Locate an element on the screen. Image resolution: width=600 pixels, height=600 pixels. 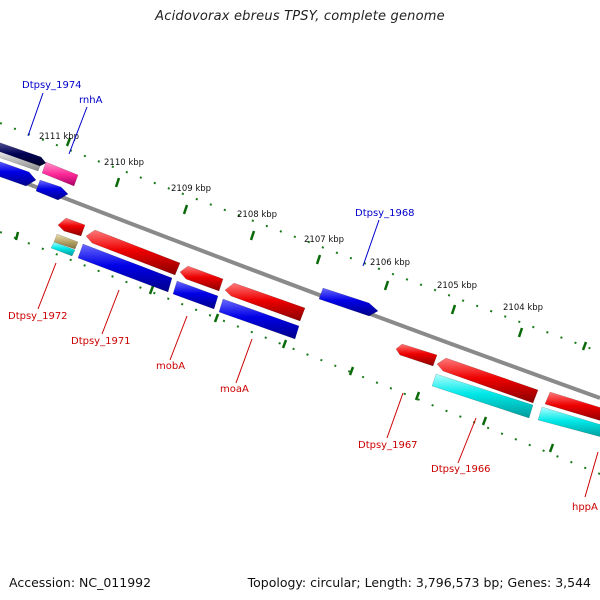
gene-label: Dtpsy_1967 is located at coordinates (388, 445).